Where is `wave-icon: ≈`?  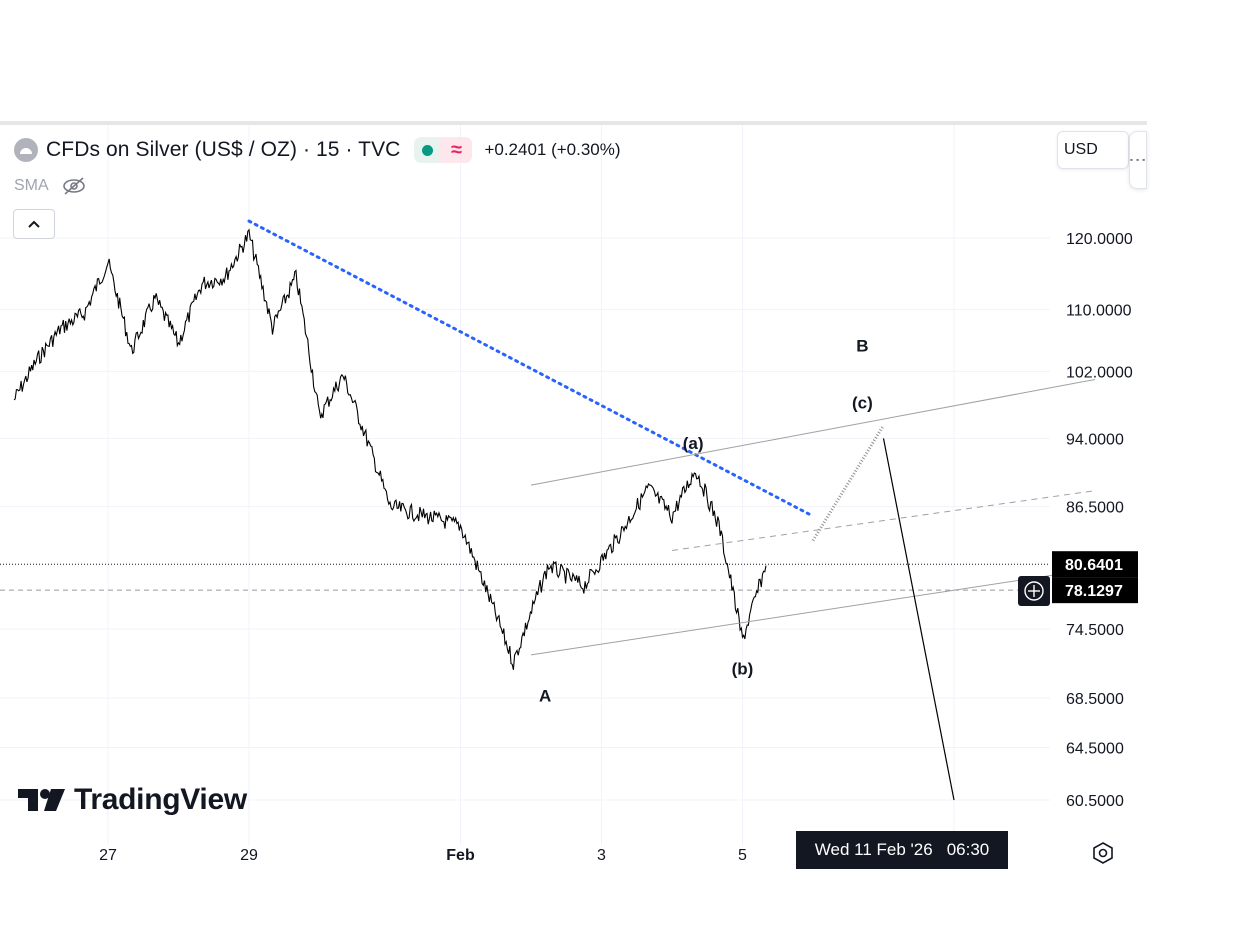 wave-icon: ≈ is located at coordinates (456, 150).